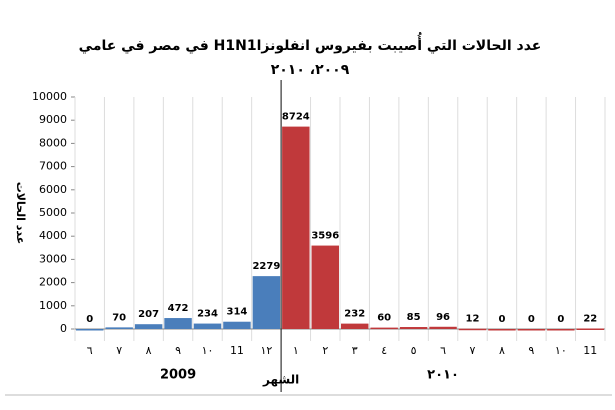 This screenshot has width=615, height=410. I want to click on data-label: 85, so click(414, 317).